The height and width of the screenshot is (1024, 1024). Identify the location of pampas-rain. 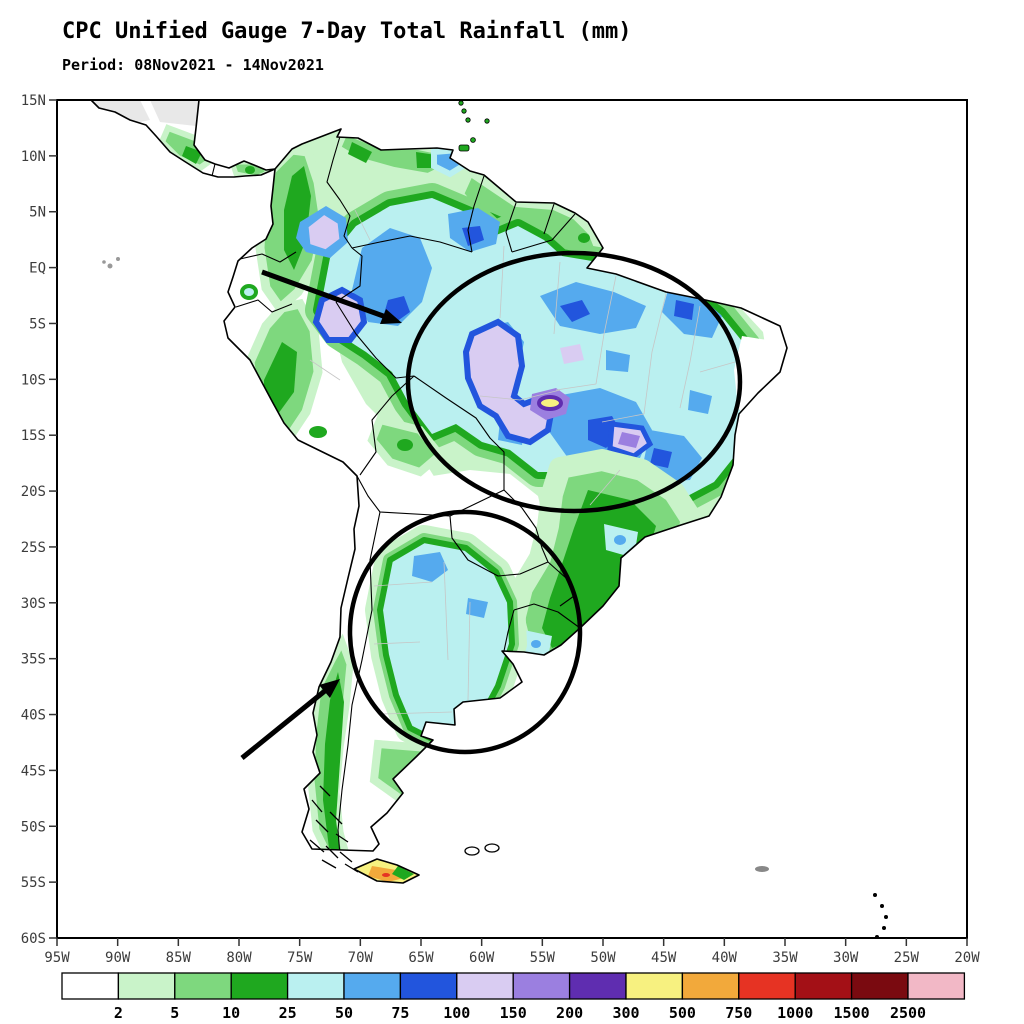
(446, 640).